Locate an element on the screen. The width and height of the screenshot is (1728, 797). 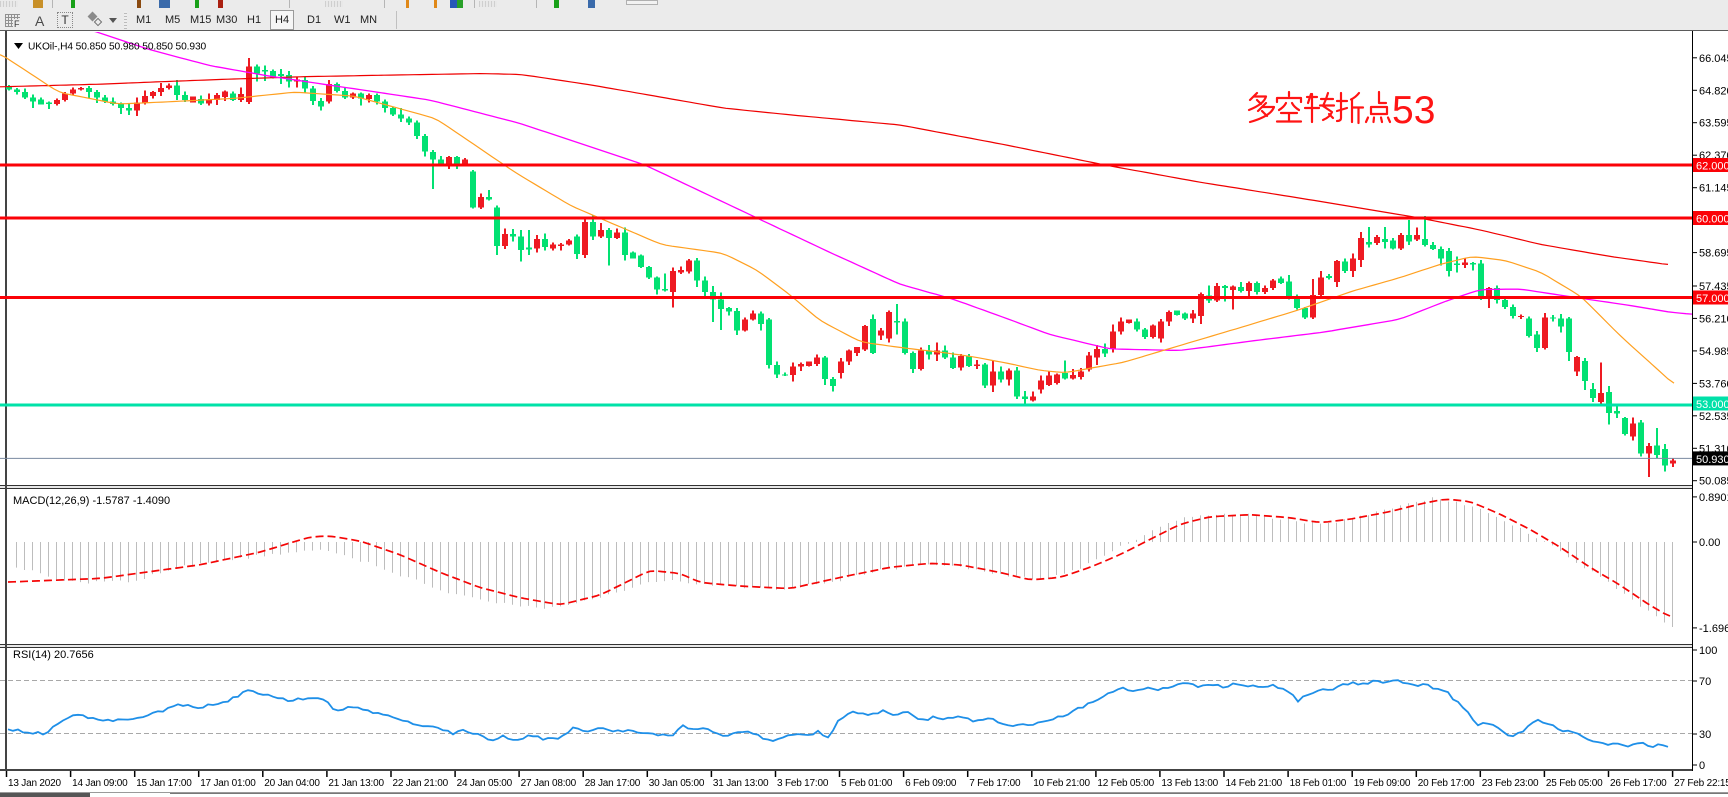
svg-text: 64.820 is located at coordinates (1713, 91).